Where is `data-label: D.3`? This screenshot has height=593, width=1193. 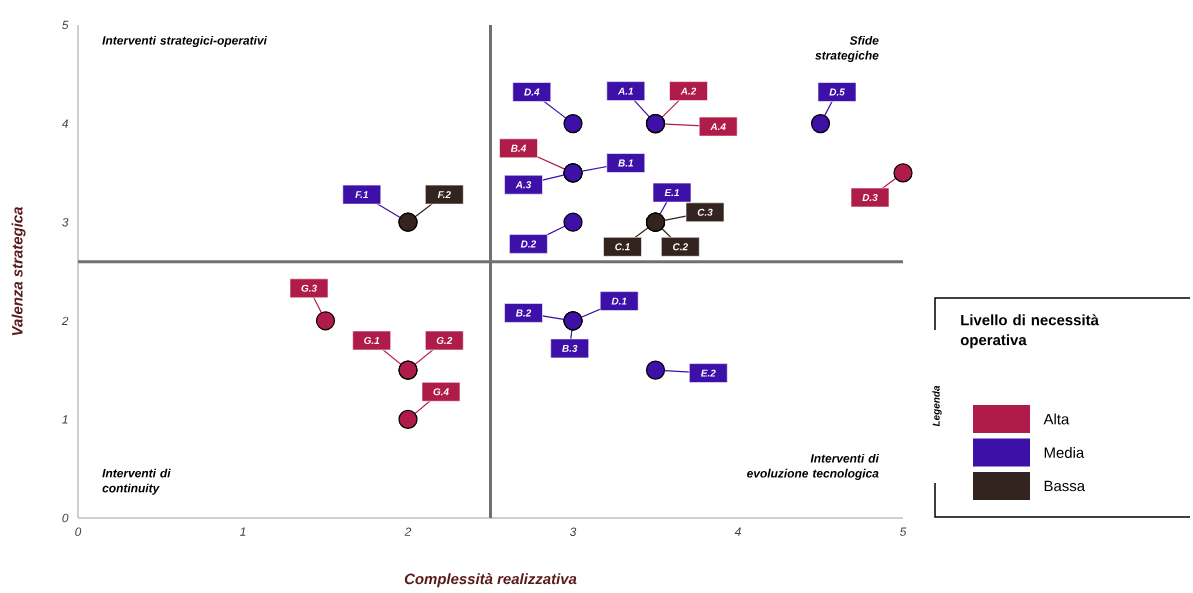
data-label: D.3 is located at coordinates (870, 197).